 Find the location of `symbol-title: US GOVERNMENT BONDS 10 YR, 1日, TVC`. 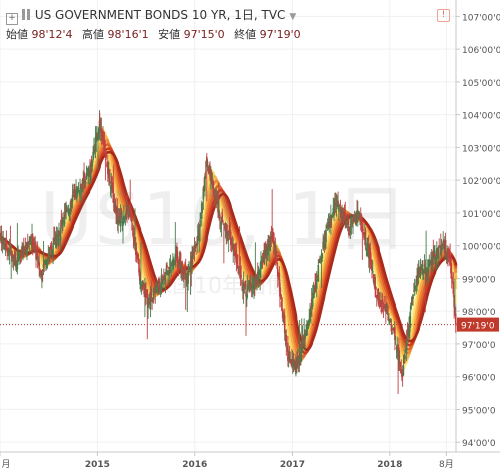

symbol-title: US GOVERNMENT BONDS 10 YR, 1日, TVC is located at coordinates (160, 15).